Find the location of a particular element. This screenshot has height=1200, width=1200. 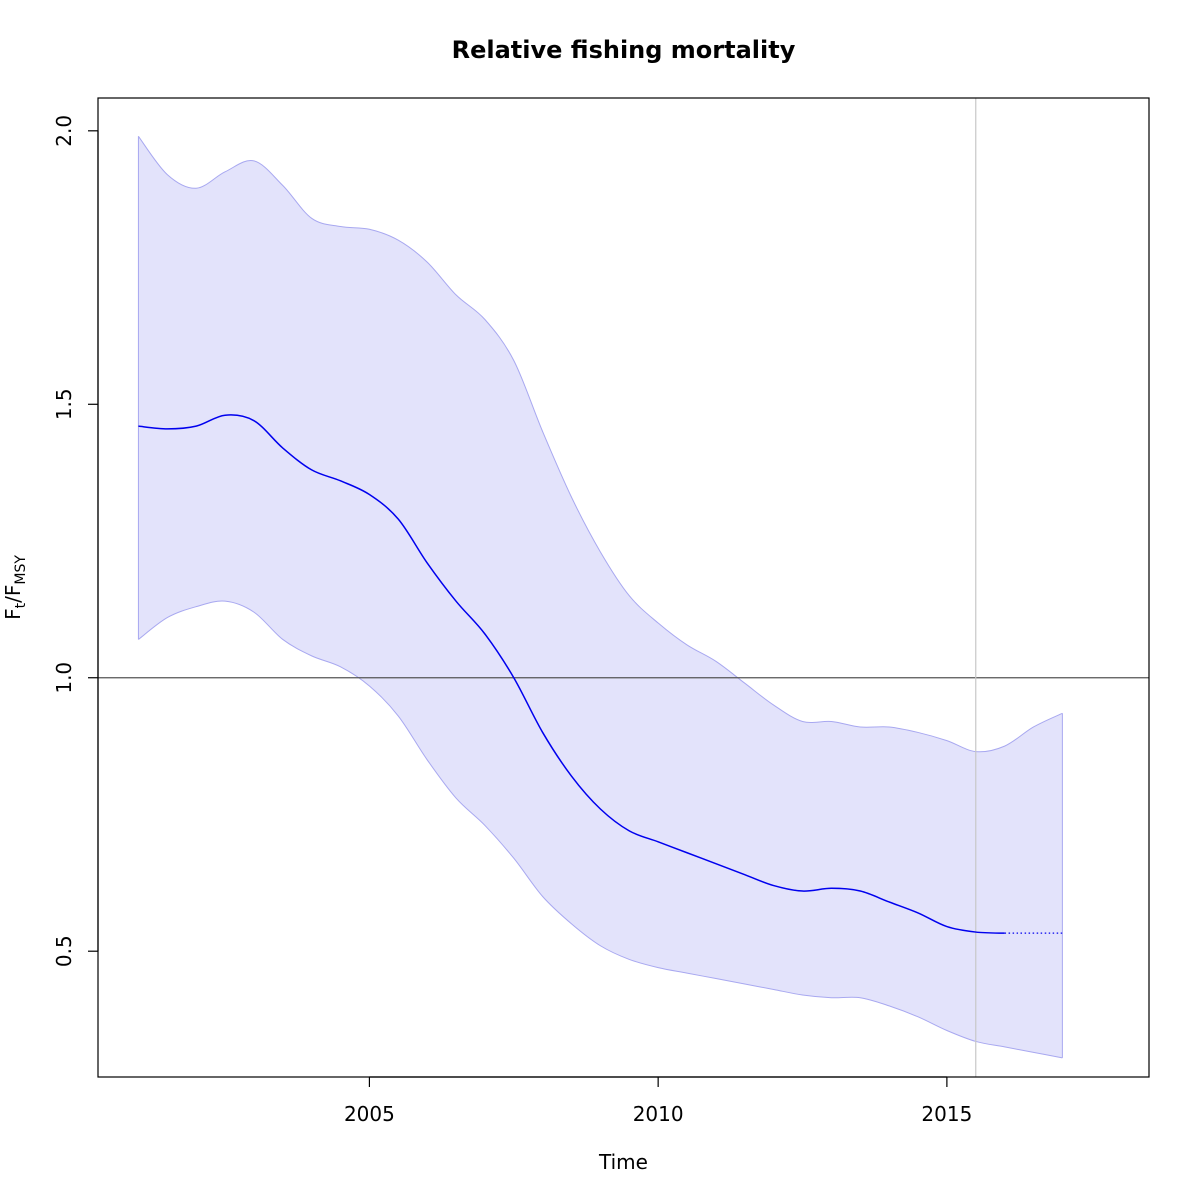

x-tick-label: 2005 is located at coordinates (369, 1114).